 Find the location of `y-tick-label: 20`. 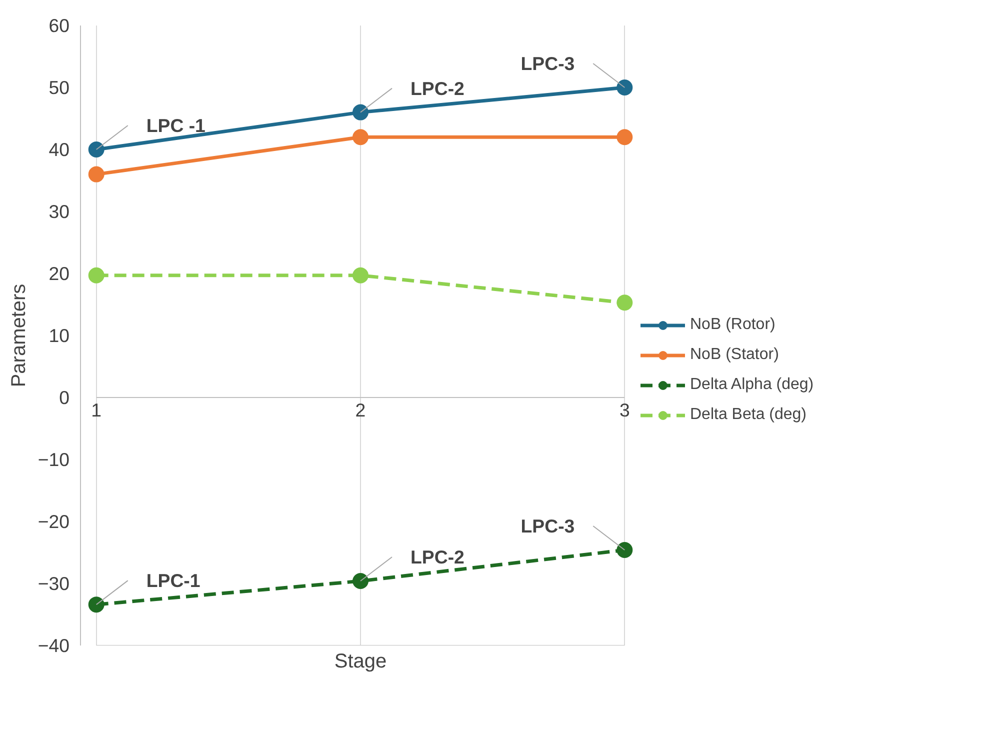

y-tick-label: 20 is located at coordinates (59, 273).